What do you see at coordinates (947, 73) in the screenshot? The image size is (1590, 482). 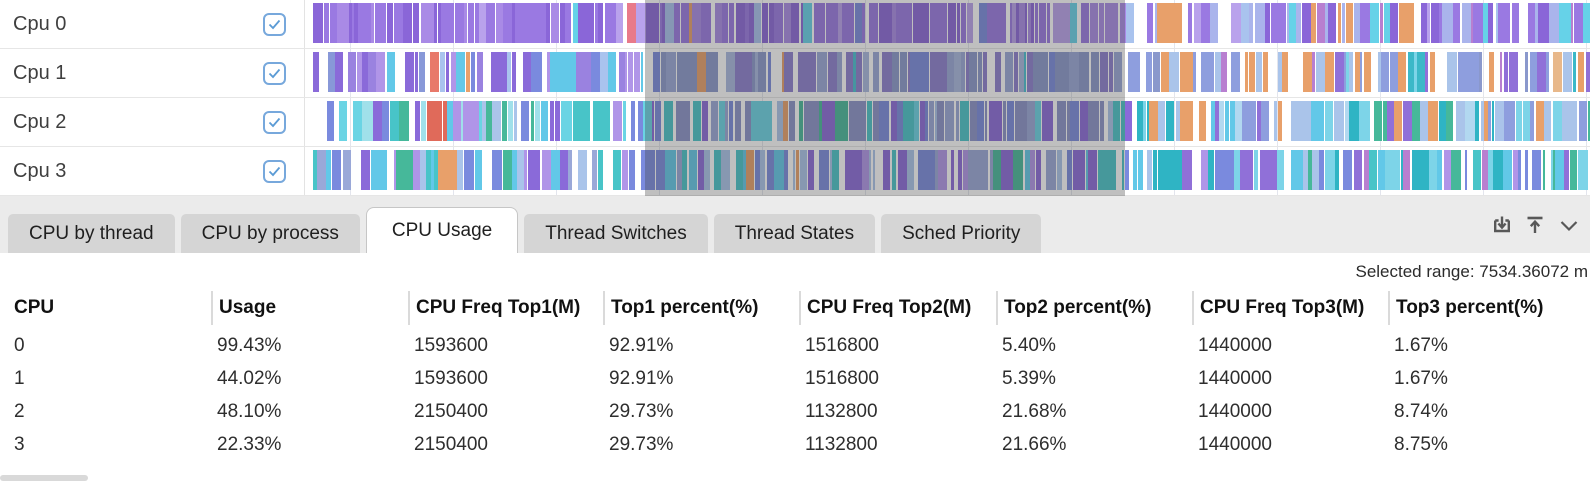 I see `cpu1-trace` at bounding box center [947, 73].